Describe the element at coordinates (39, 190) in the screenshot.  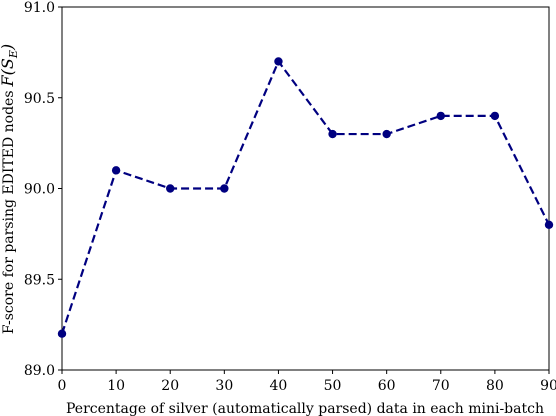
I see `y-tick-label: 90.0` at that location.